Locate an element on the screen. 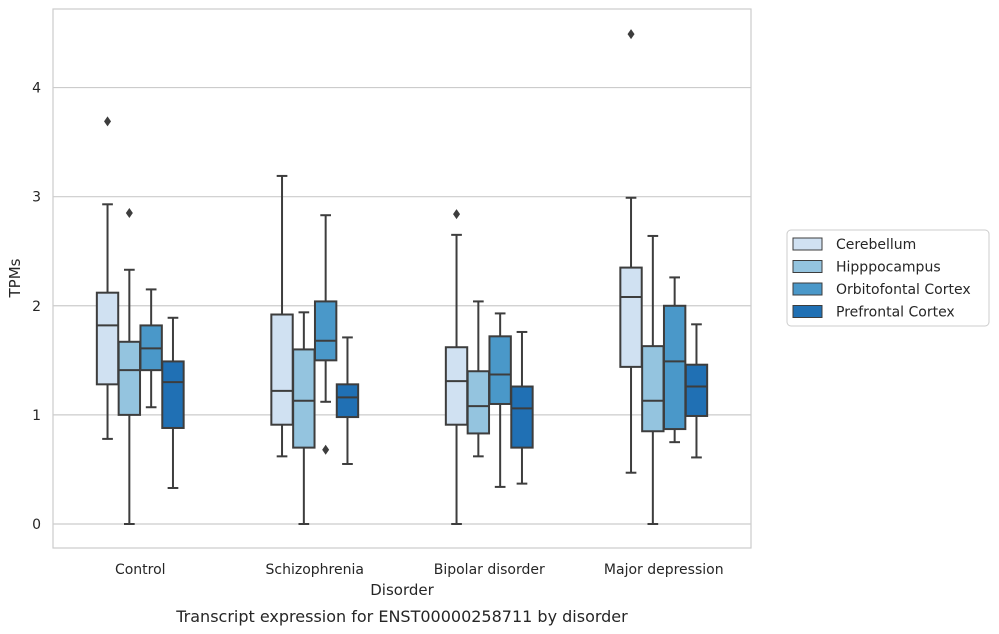 The image size is (999, 634). x-tick-label: Bipolar disorder is located at coordinates (489, 570).